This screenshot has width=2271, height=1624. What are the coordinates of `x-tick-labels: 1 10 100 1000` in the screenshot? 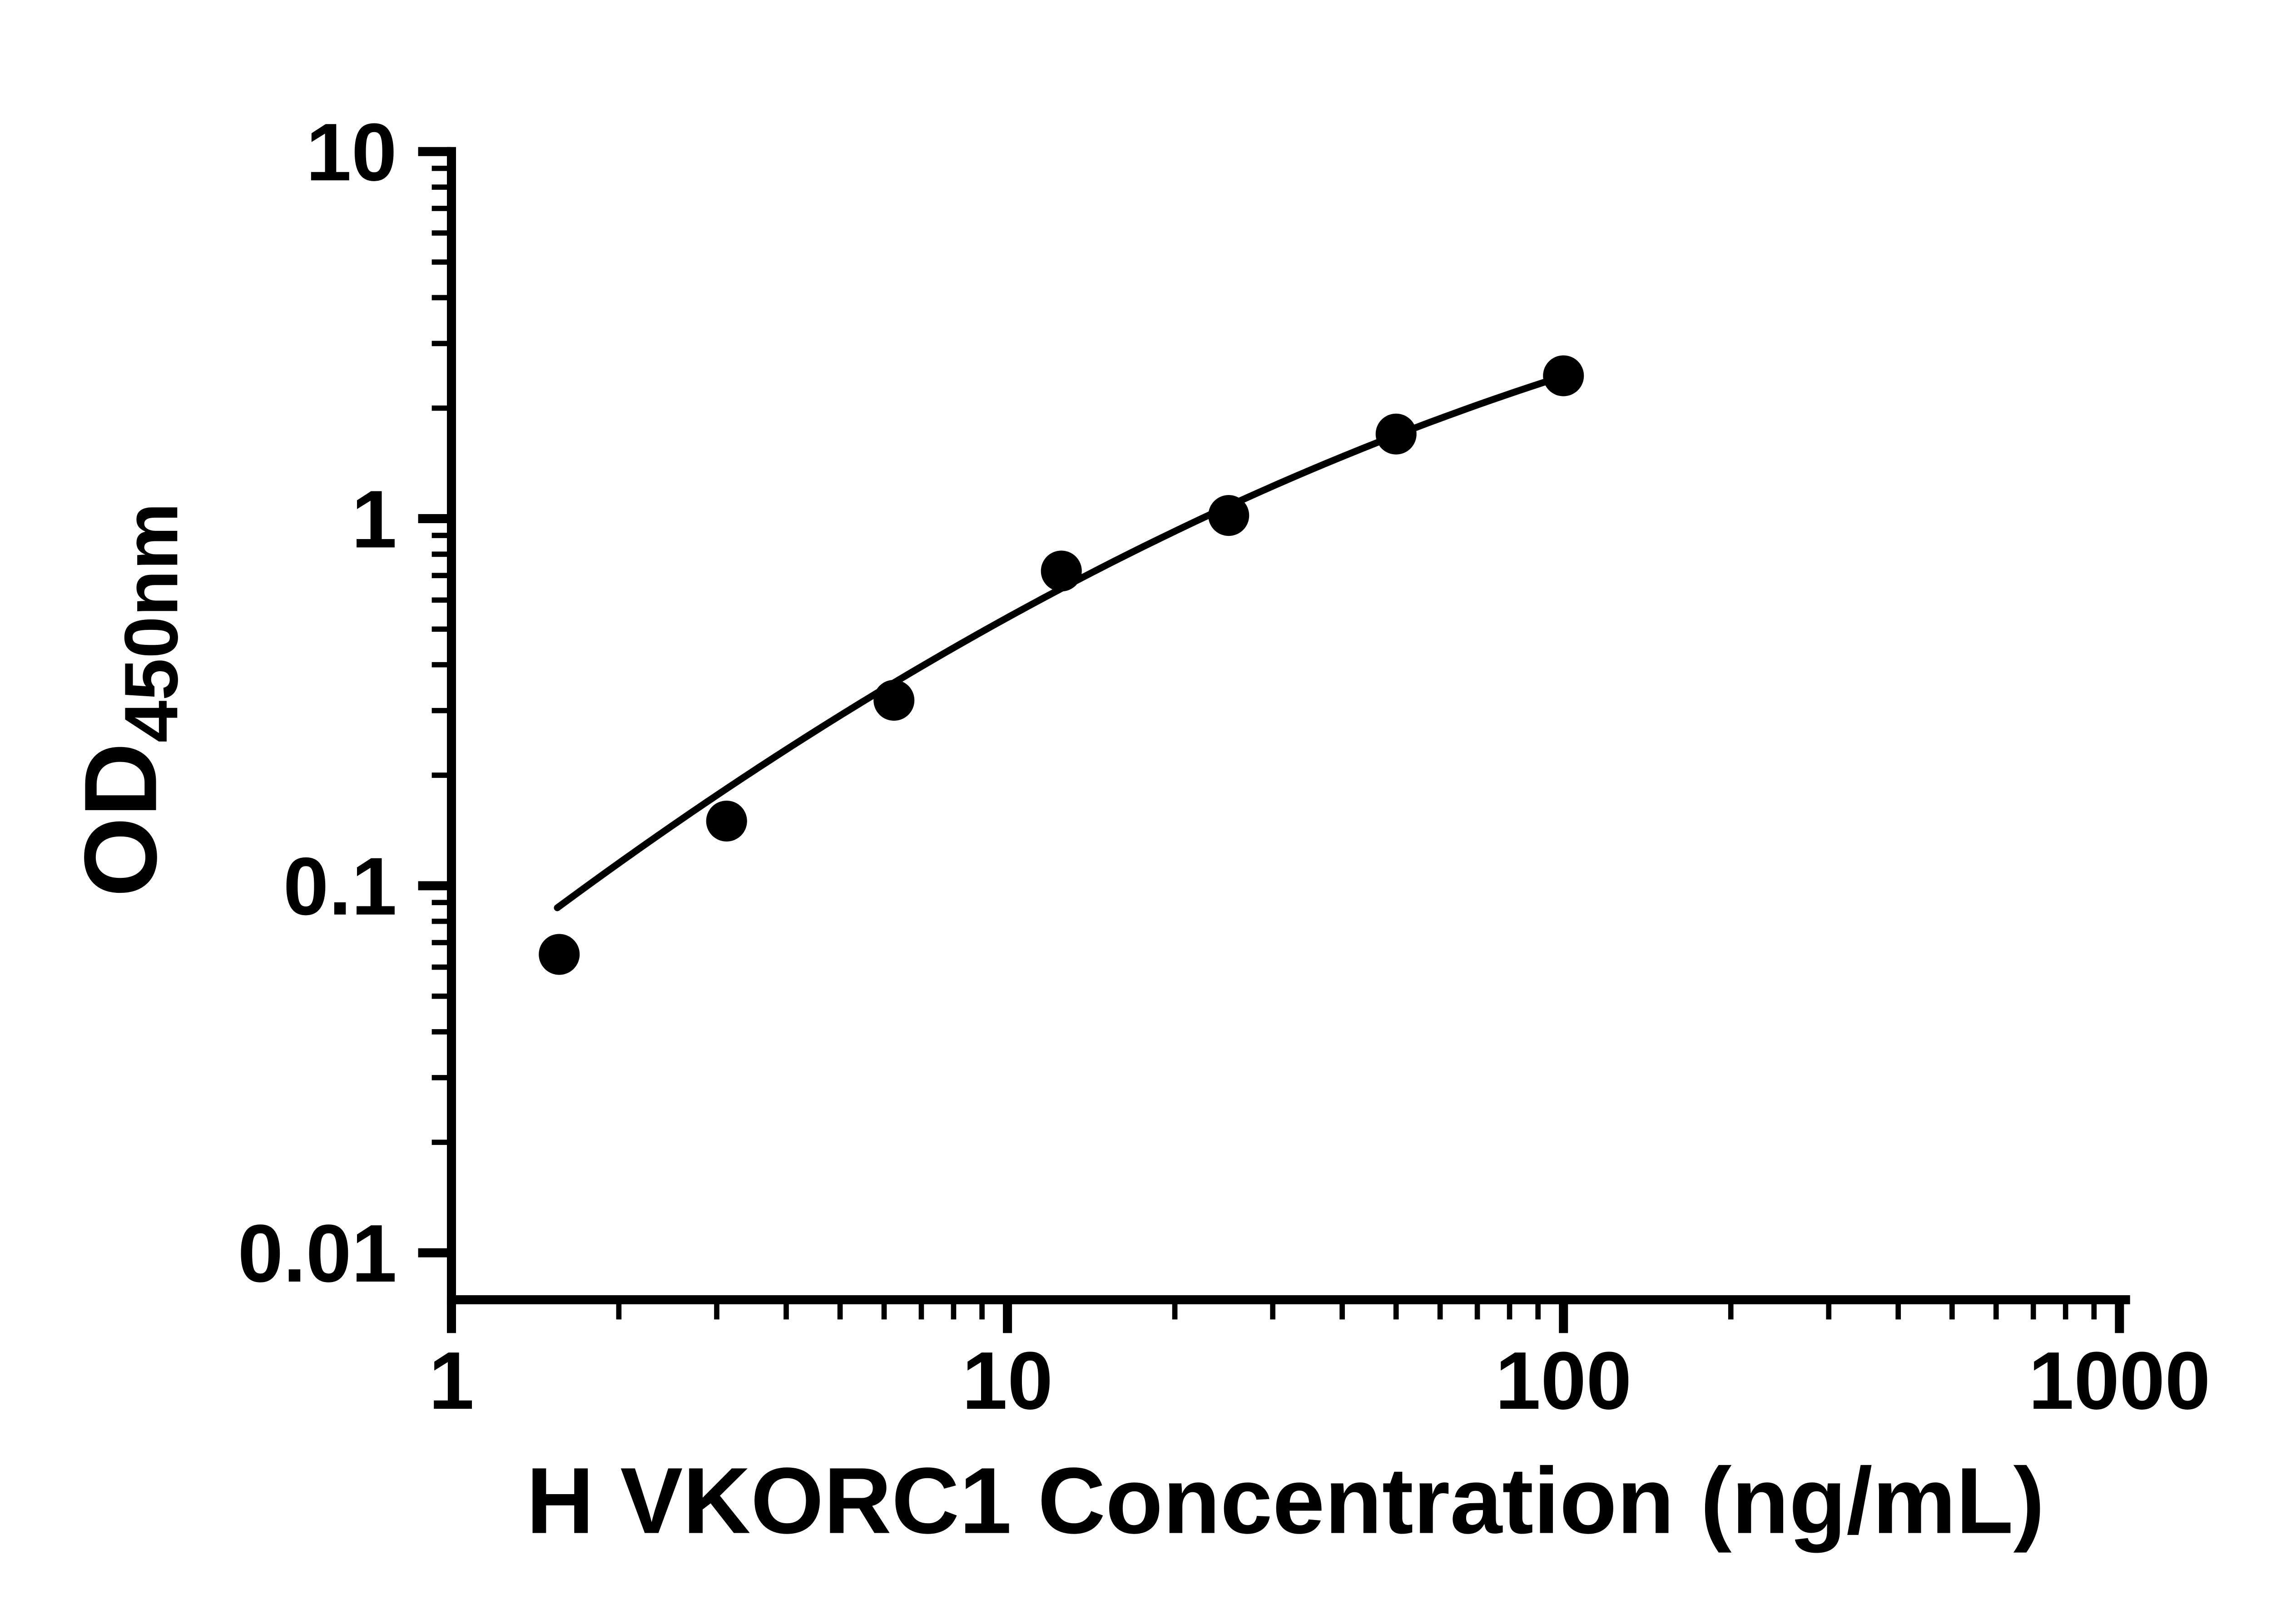 It's located at (1320, 1380).